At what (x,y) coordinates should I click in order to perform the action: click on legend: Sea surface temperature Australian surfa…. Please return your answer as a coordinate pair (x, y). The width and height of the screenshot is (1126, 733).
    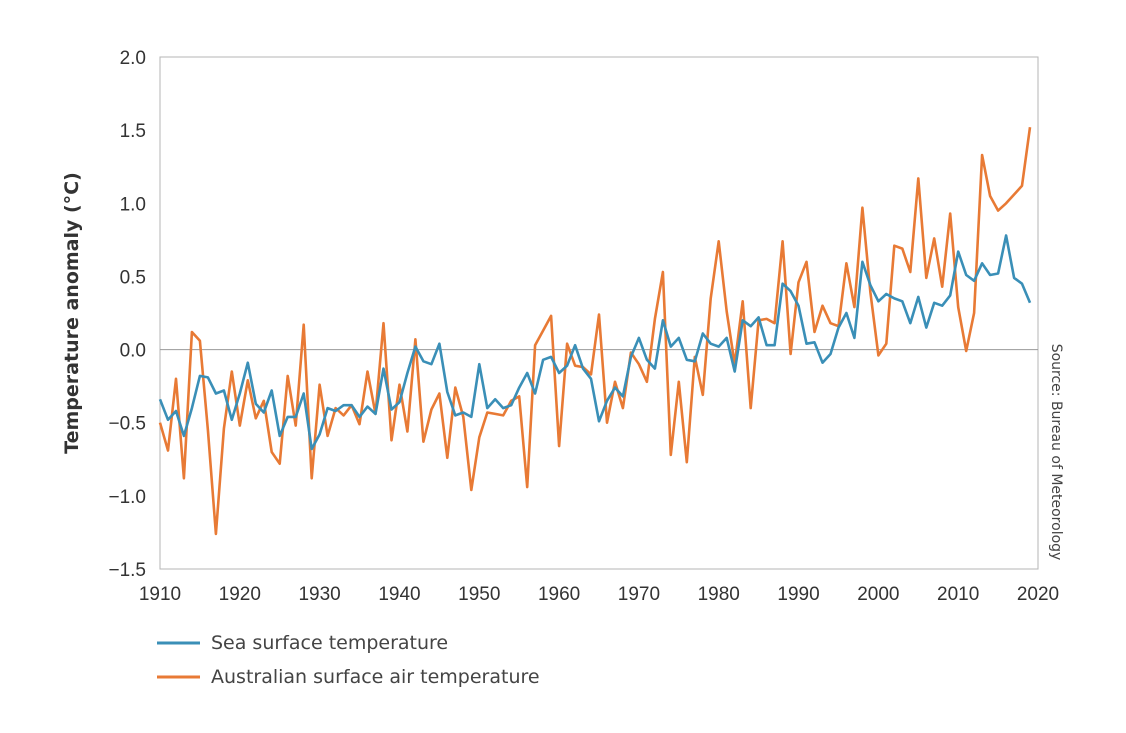
    Looking at the image, I should click on (348, 660).